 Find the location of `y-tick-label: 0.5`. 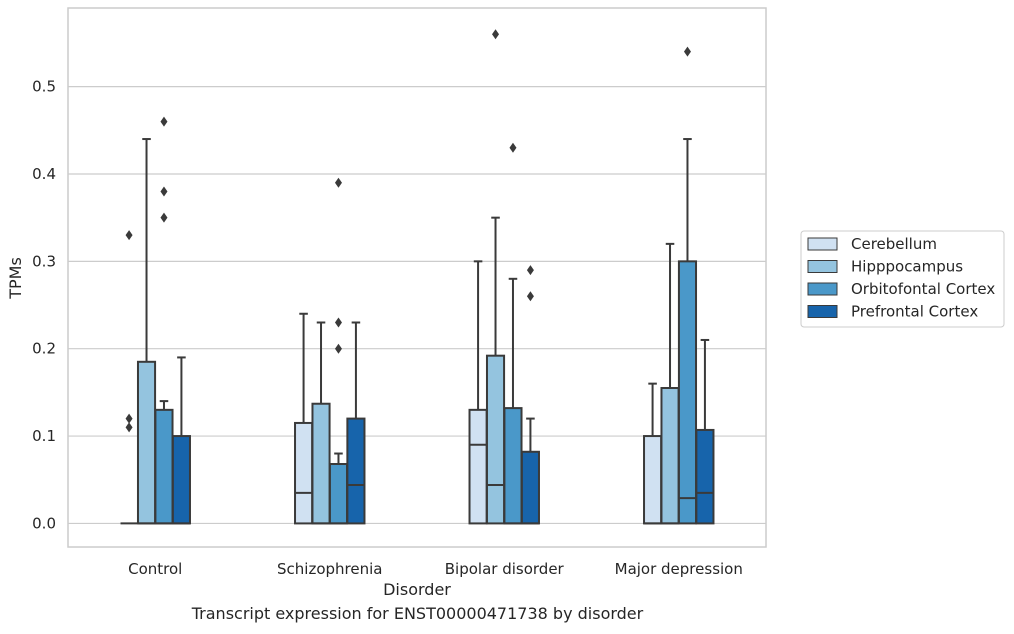

y-tick-label: 0.5 is located at coordinates (44, 87).